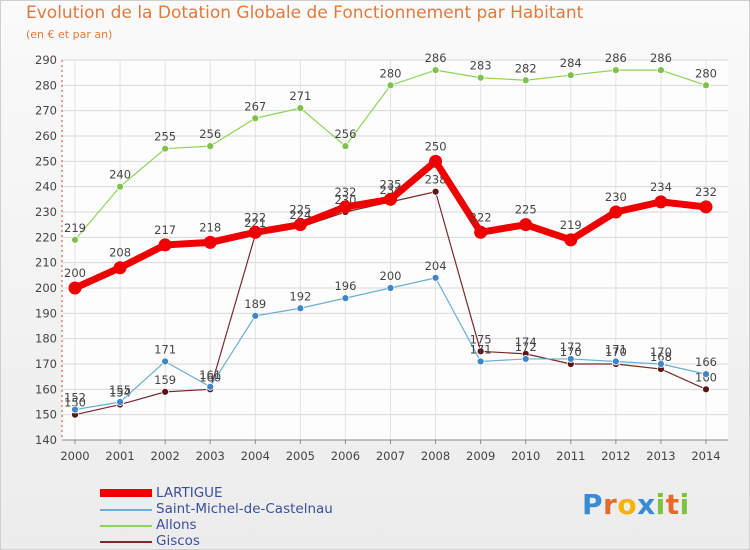  I want to click on y-tick-label: 180, so click(46, 339).